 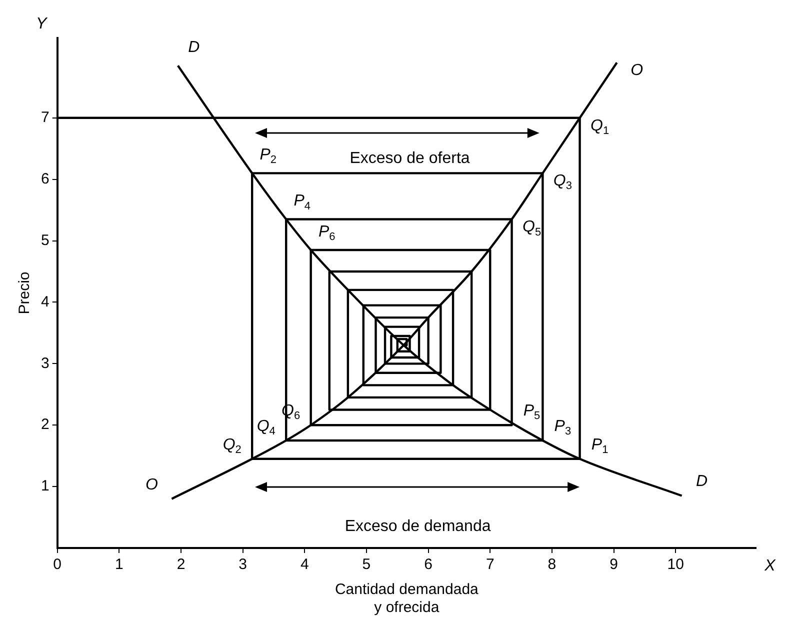 I want to click on x-tick-label: 7, so click(x=490, y=565).